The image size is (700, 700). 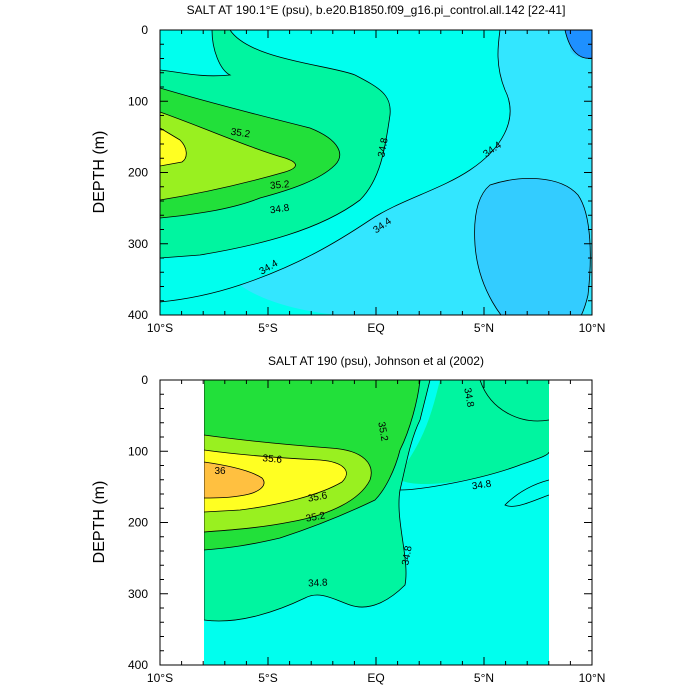 I want to click on bottom-contour-label-7: 34.8, so click(x=481, y=486).